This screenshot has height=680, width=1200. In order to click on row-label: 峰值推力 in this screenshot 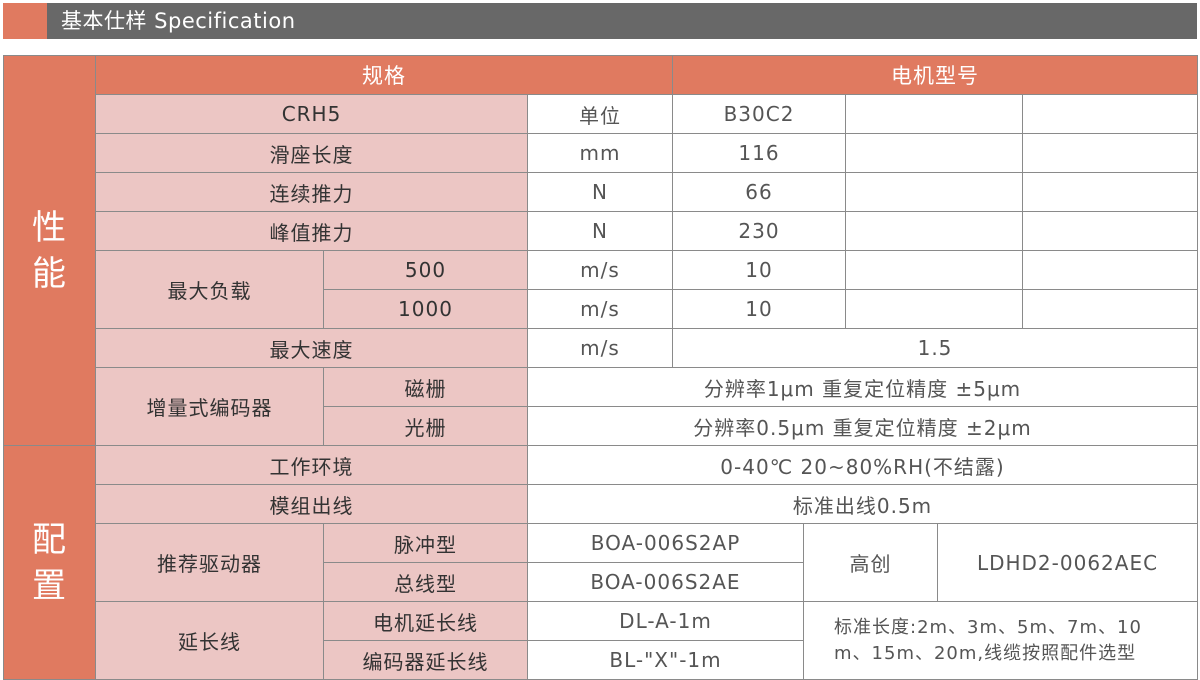, I will do `click(311, 231)`.